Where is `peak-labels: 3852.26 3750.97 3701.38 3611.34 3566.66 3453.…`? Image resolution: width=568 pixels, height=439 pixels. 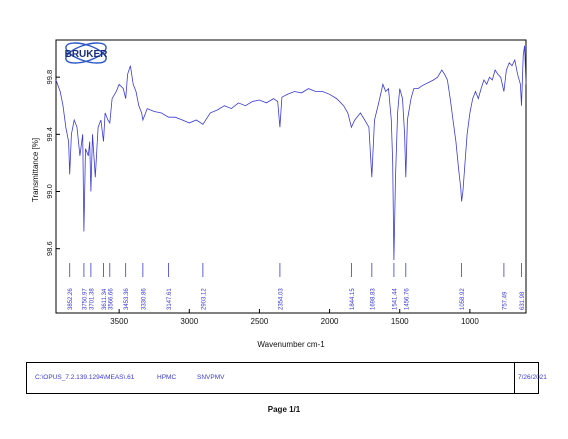 peak-labels: 3852.26 3750.97 3701.38 3611.34 3566.66 3453.… is located at coordinates (297, 299).